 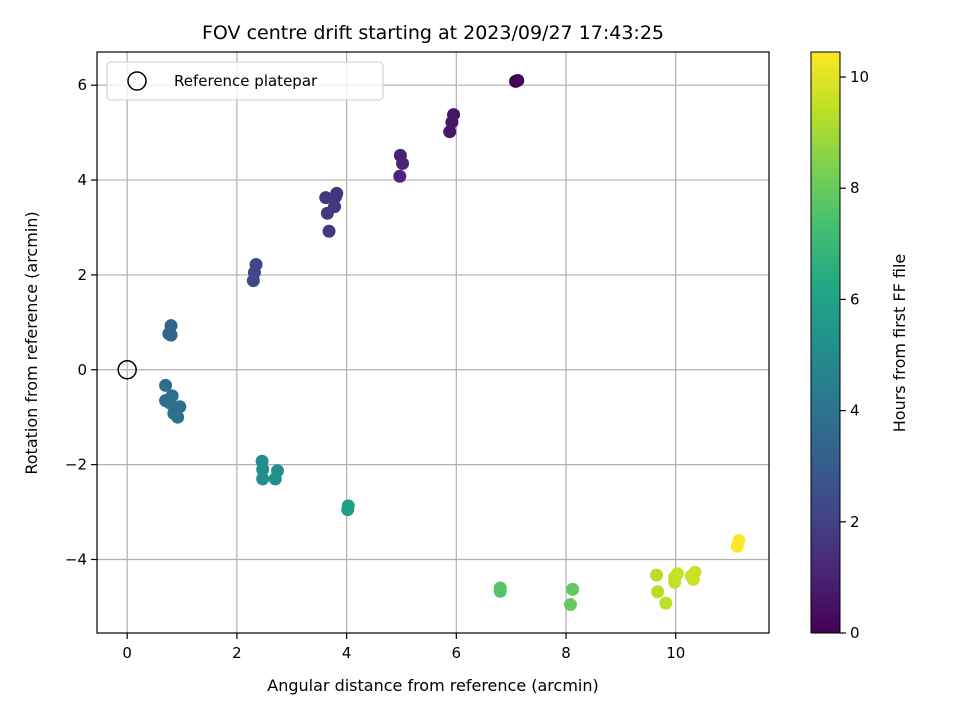 I want to click on y-tick-label: 2, so click(x=82, y=275).